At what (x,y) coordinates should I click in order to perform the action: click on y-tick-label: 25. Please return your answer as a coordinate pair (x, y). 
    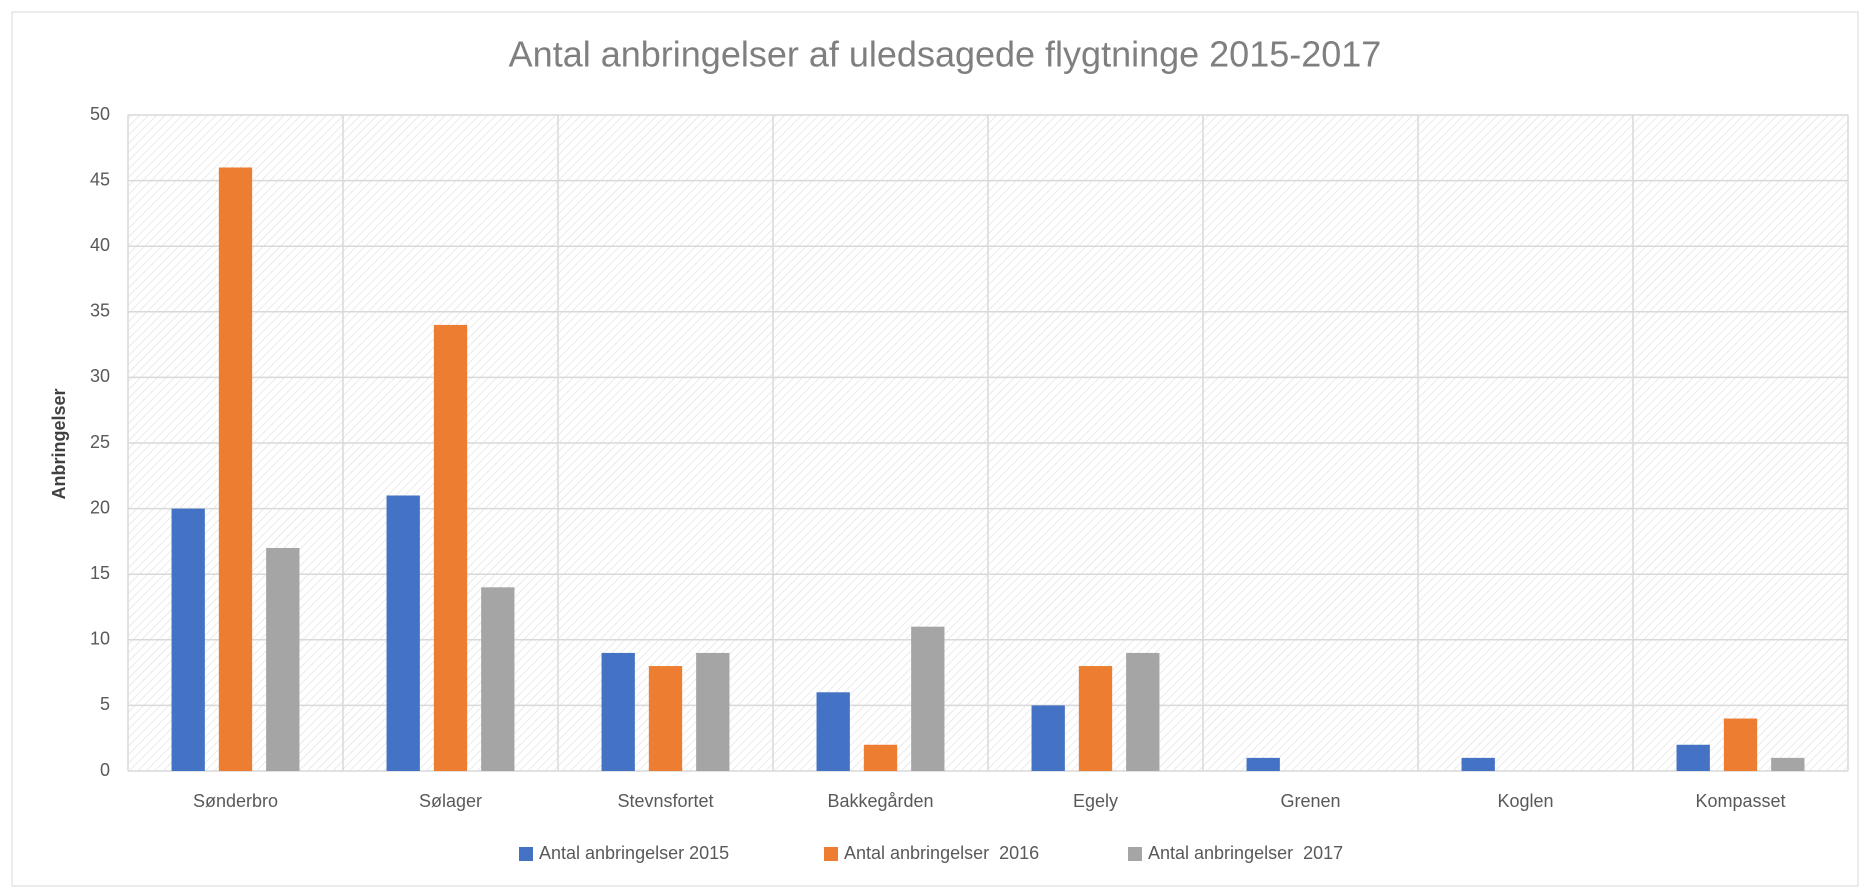
    Looking at the image, I should click on (100, 442).